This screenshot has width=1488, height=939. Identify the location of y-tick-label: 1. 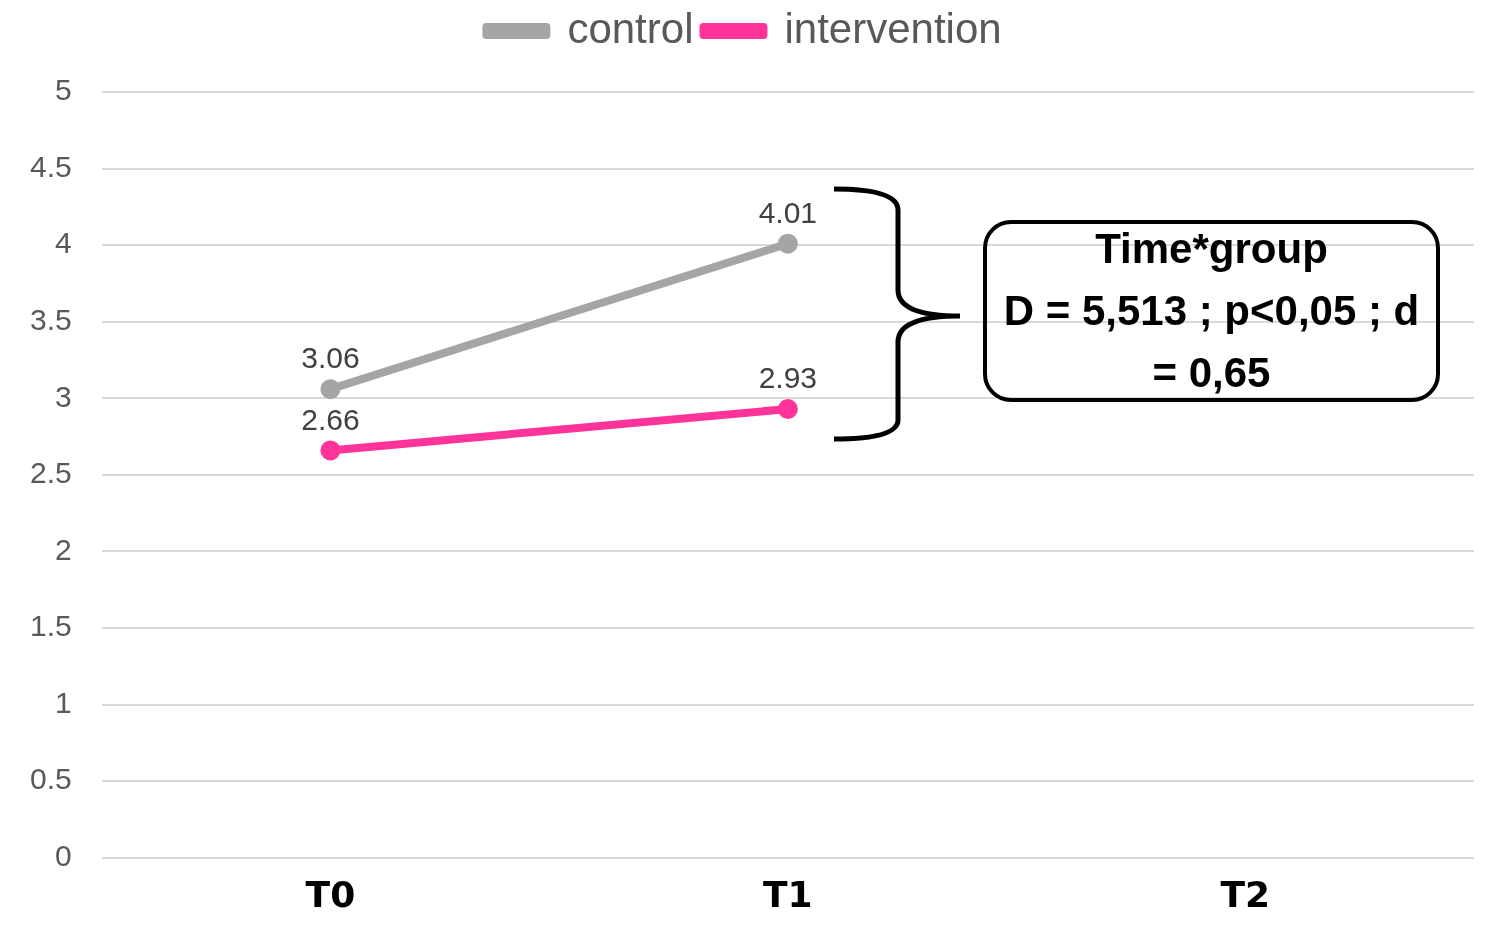
(63, 702).